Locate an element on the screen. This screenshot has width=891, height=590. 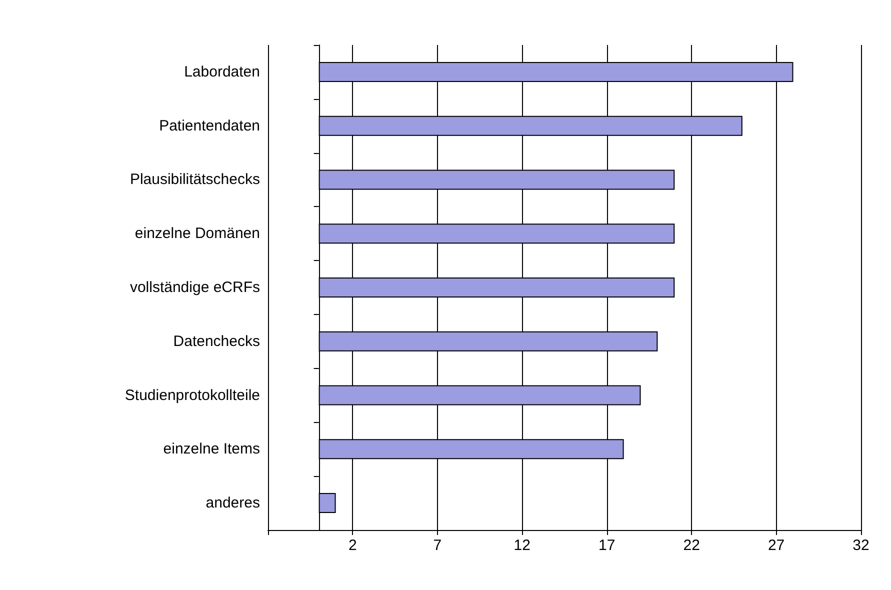
x-tick-label: 7 is located at coordinates (437, 545).